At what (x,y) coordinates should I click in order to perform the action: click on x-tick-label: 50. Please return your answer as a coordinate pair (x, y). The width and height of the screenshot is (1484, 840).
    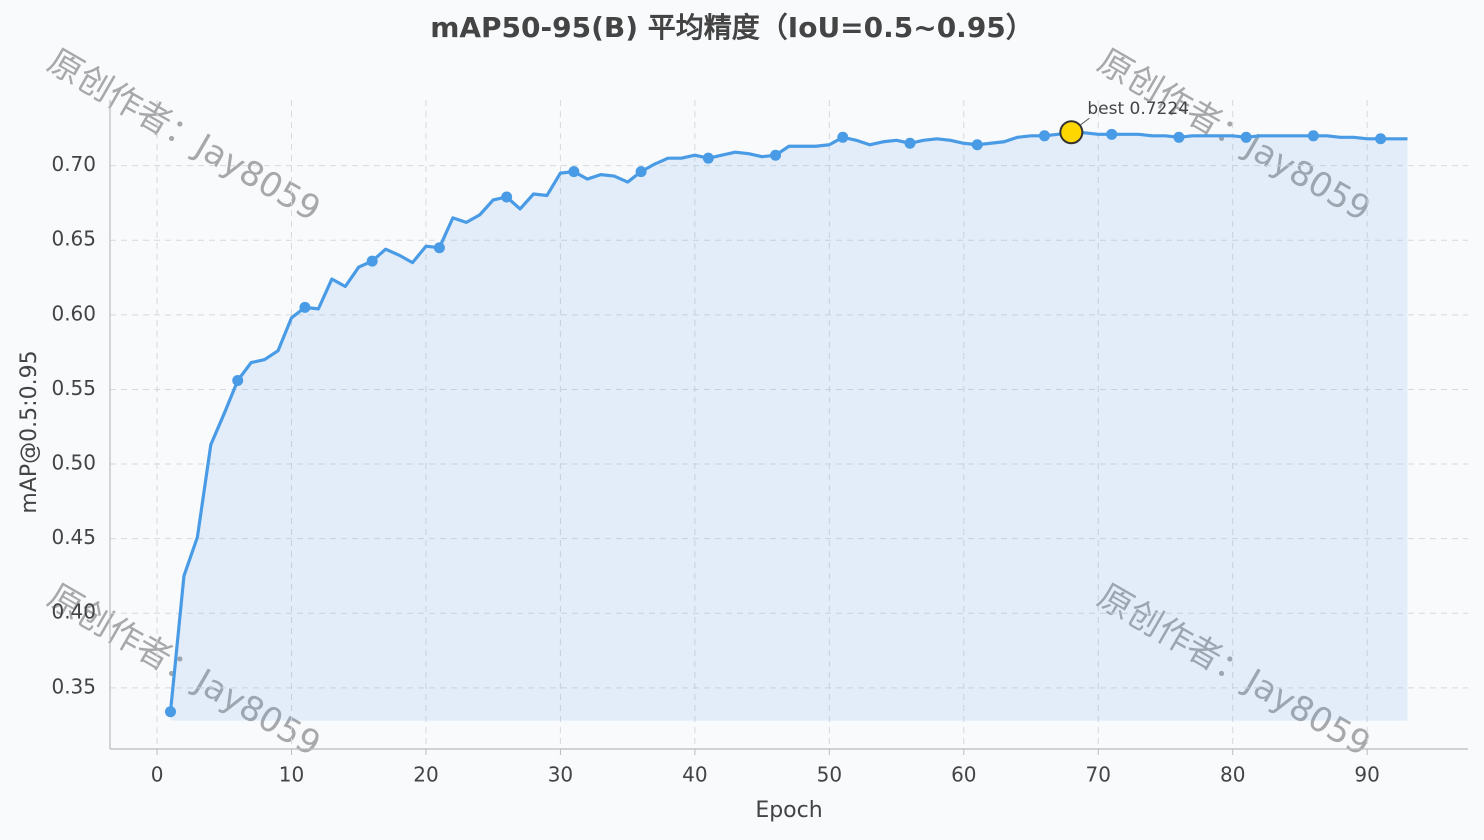
    Looking at the image, I should click on (829, 775).